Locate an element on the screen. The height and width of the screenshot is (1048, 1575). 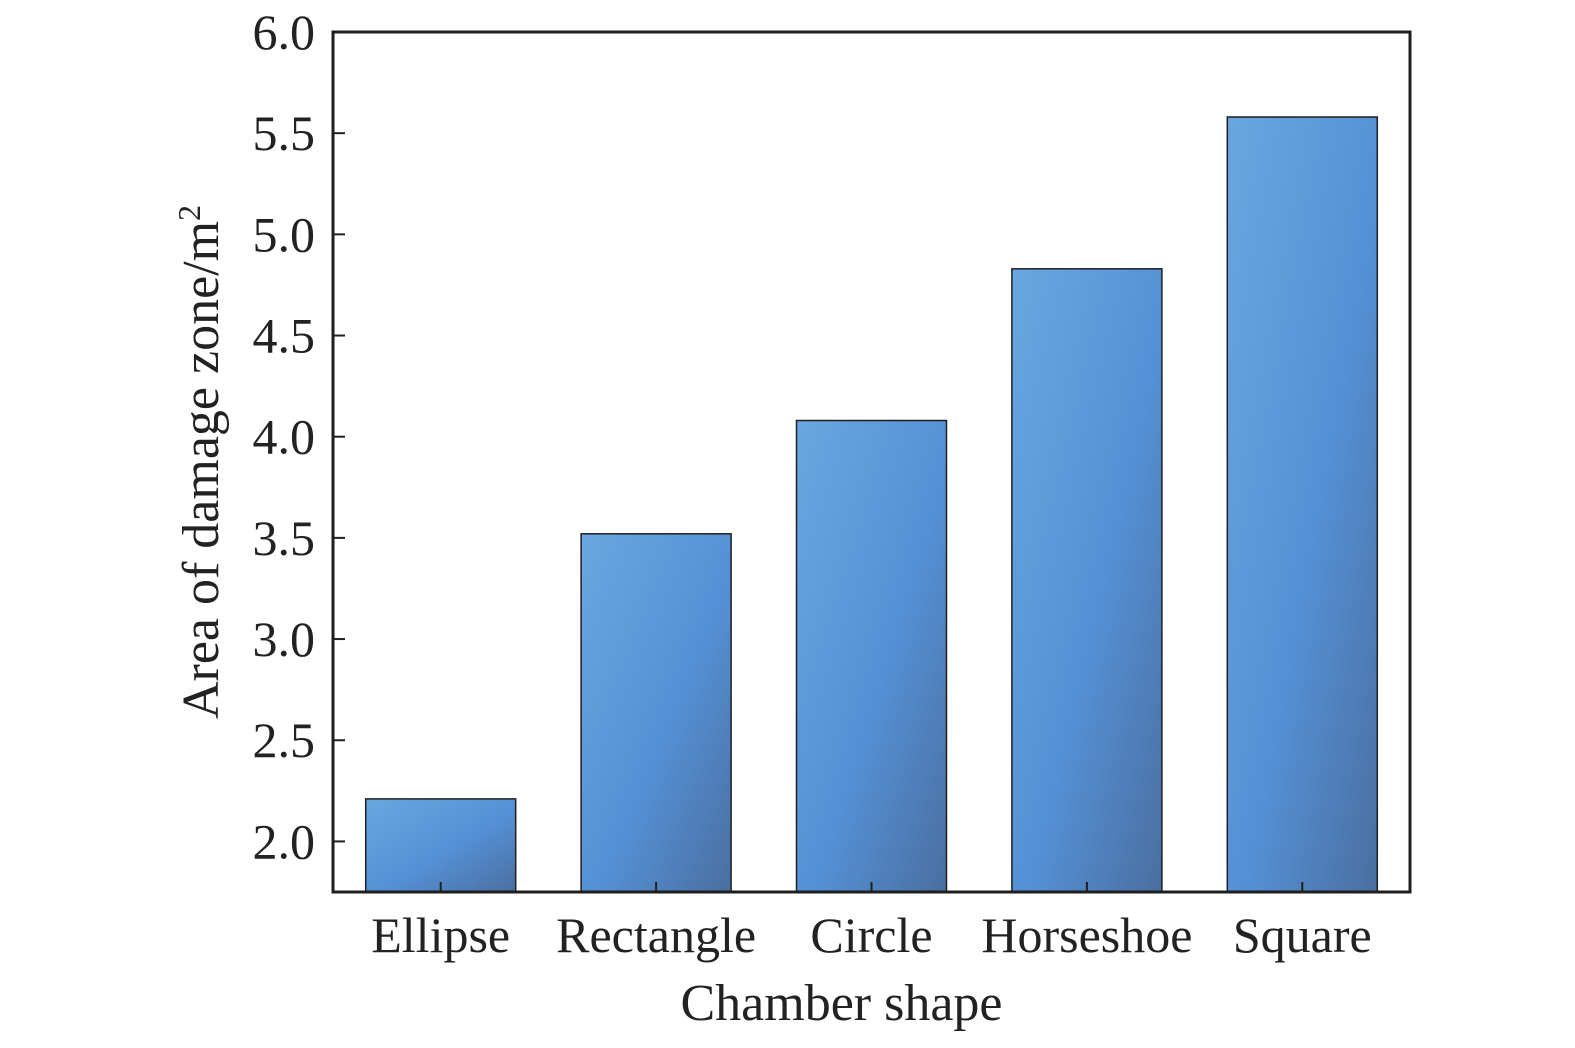
y-tick-label: 4.0 is located at coordinates (284, 437).